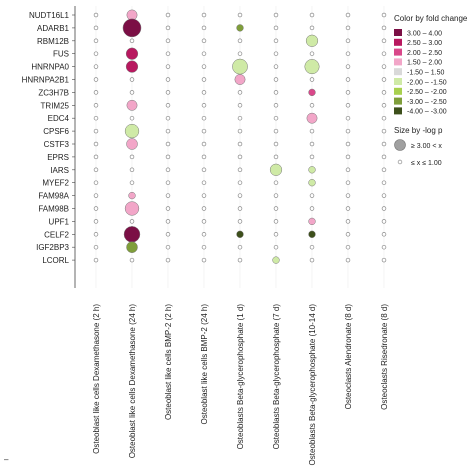 This screenshot has width=474, height=473. What do you see at coordinates (50, 67) in the screenshot?
I see `gene-label: HNRNPA0` at bounding box center [50, 67].